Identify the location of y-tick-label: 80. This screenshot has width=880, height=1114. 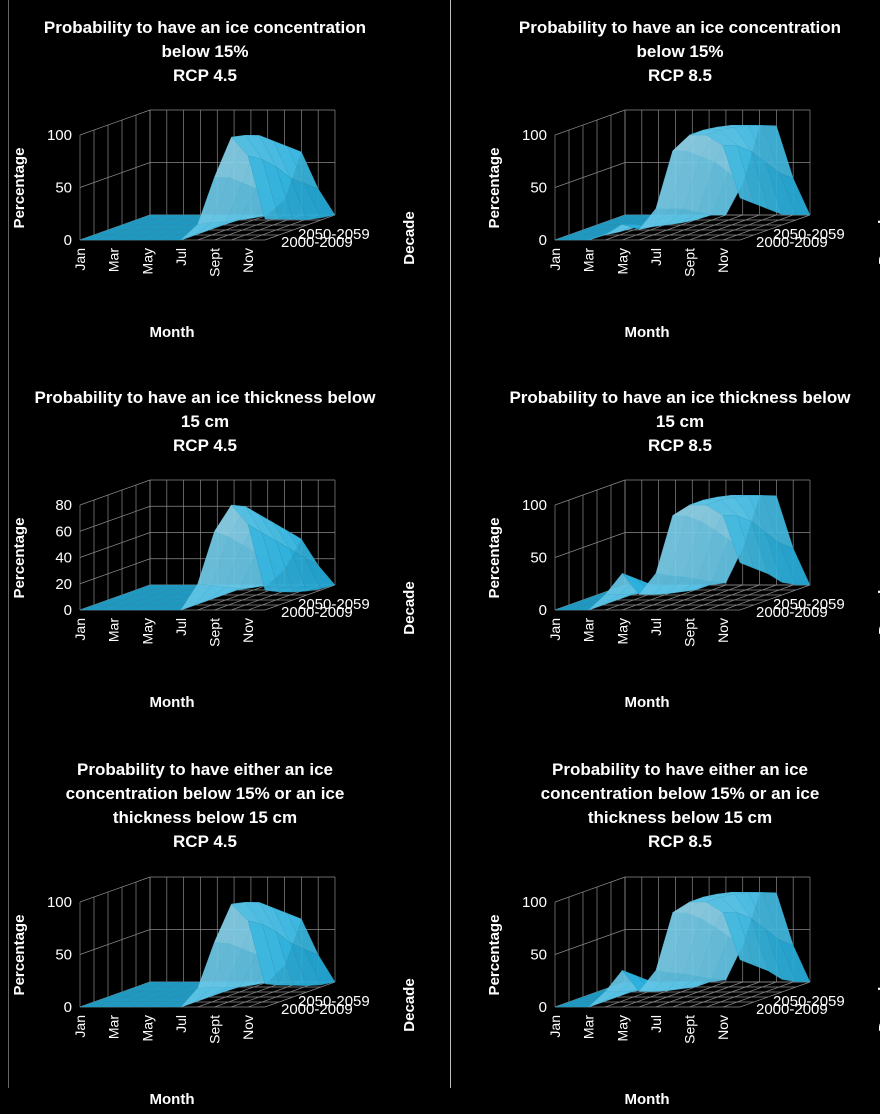
(63, 505).